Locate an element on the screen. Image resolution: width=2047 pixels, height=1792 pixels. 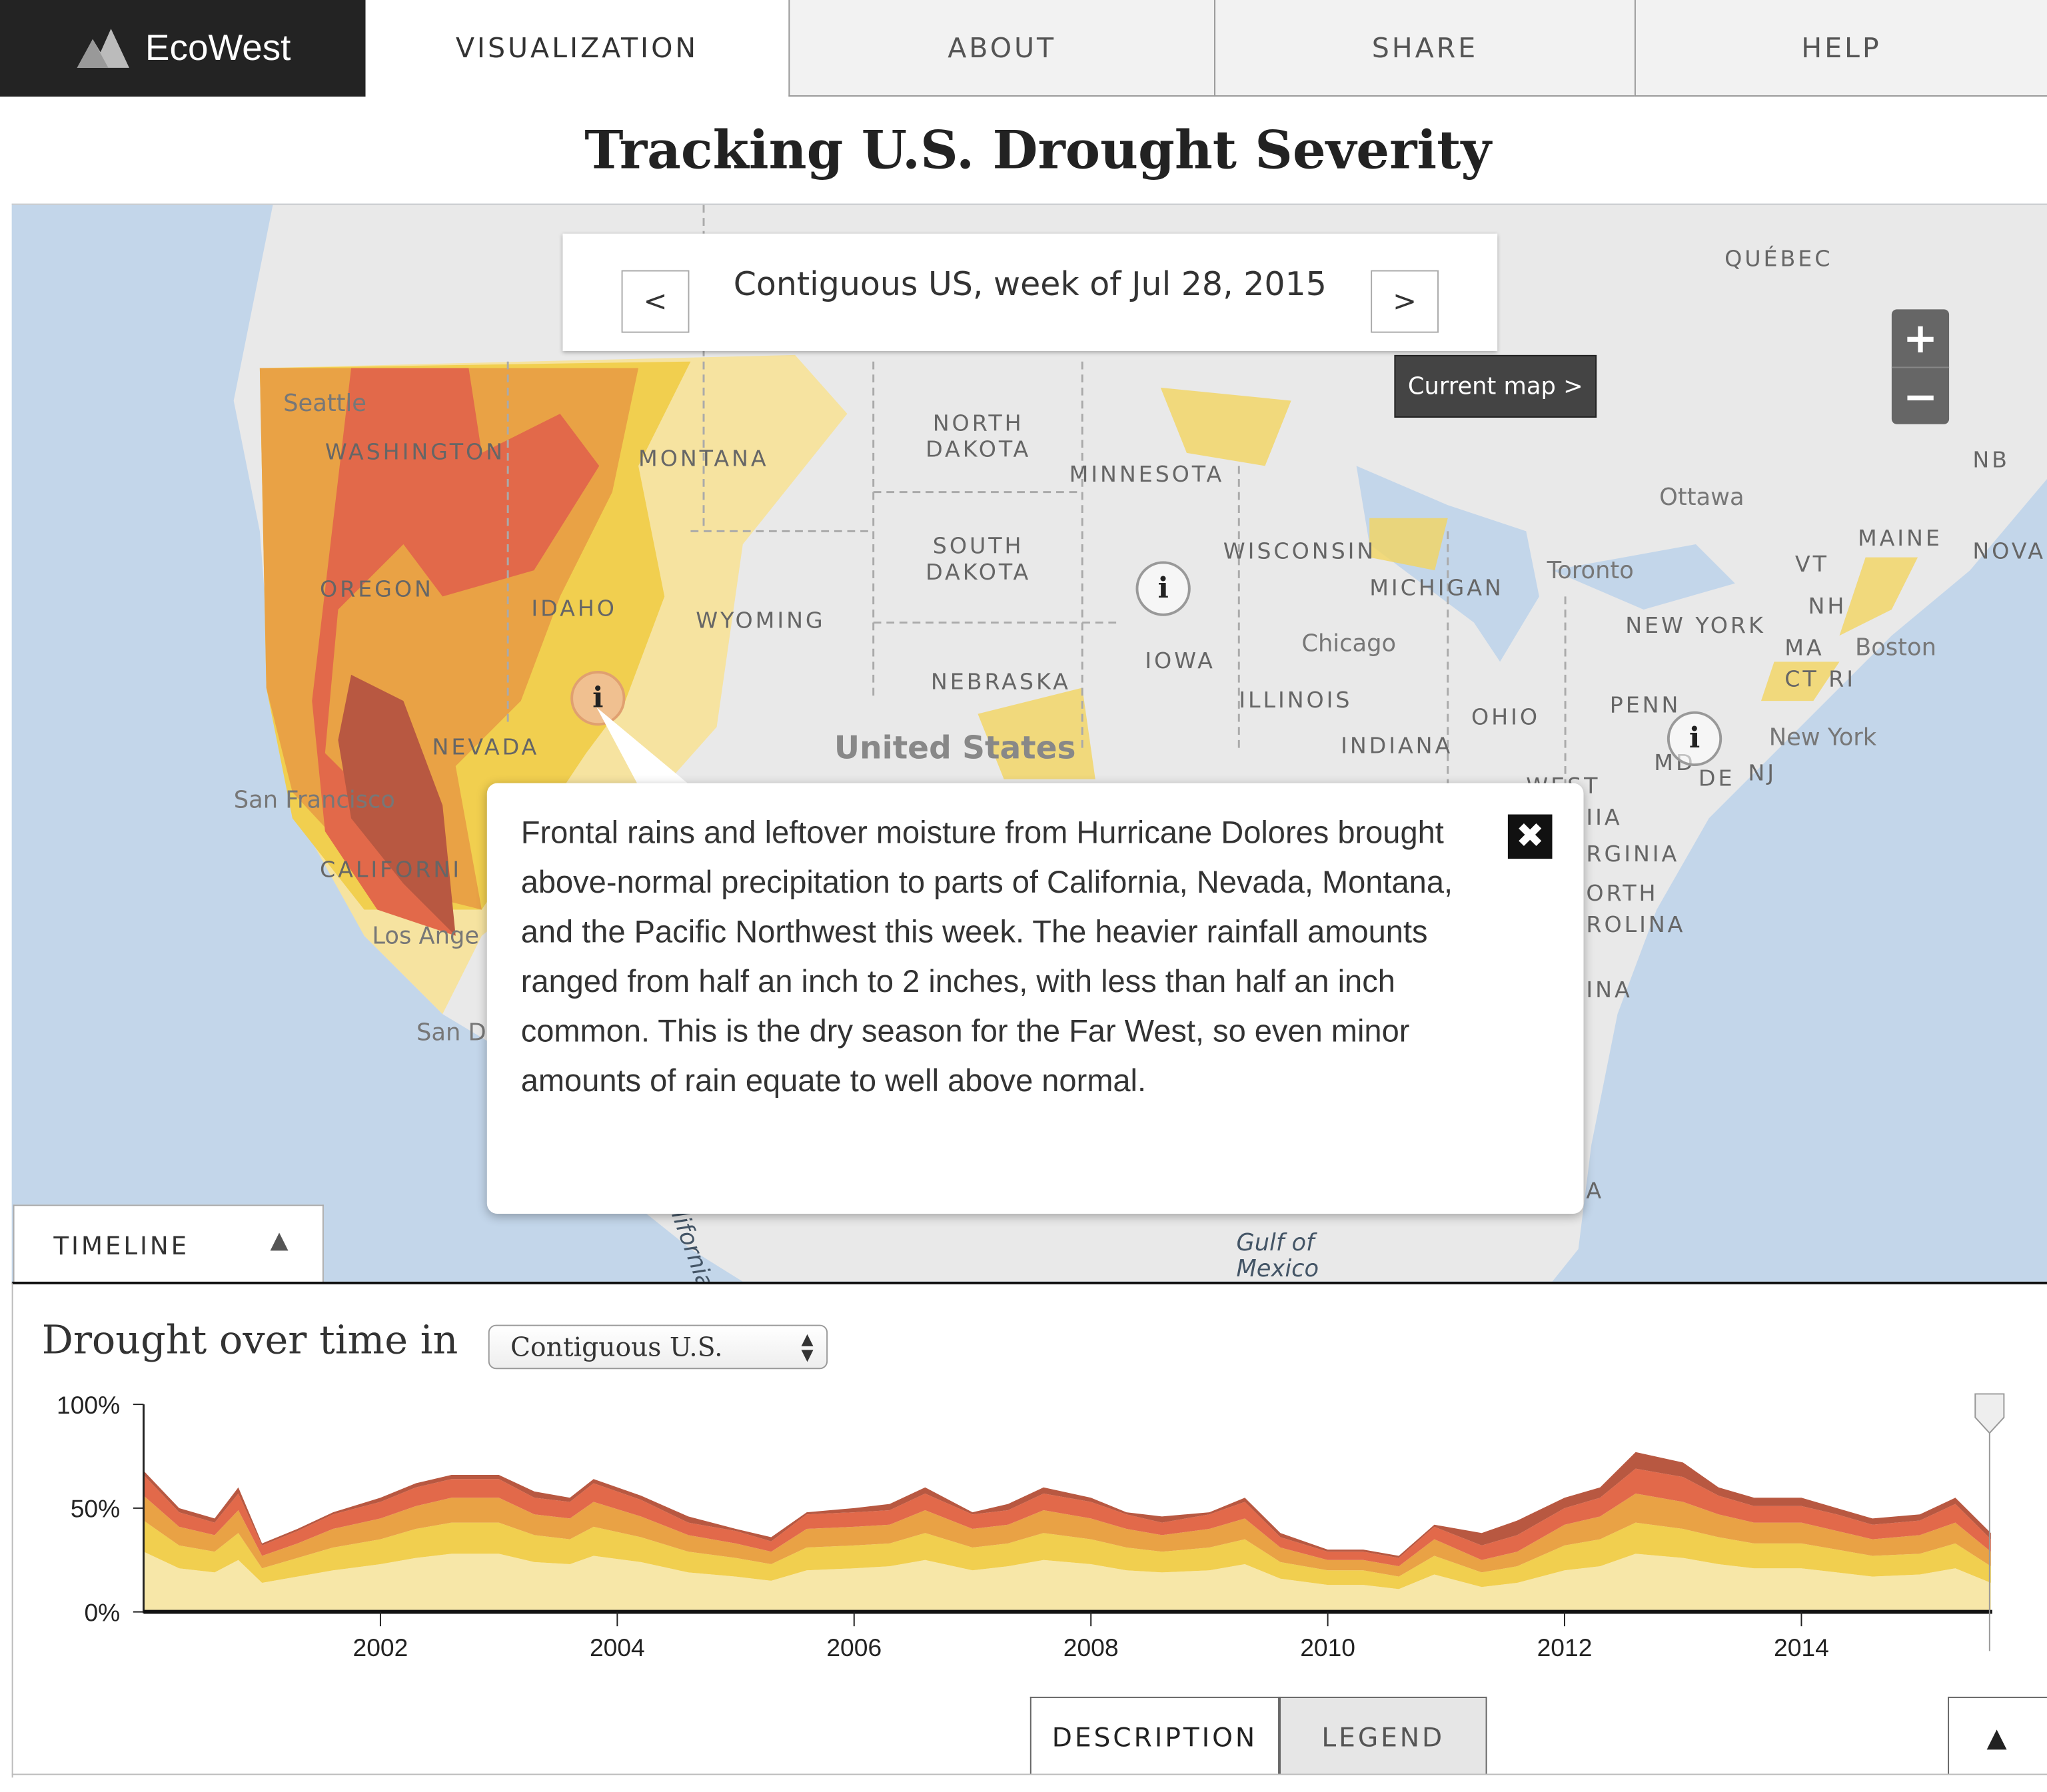
tab-about: ABOUT is located at coordinates (1002, 48).